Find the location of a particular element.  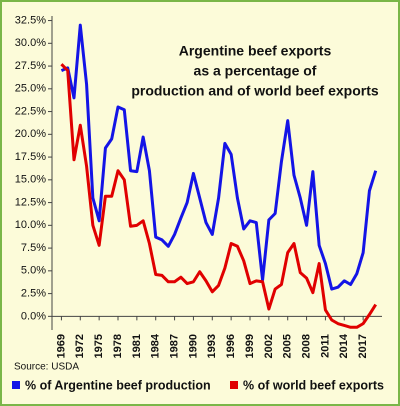

x-tick-label: 1972 is located at coordinates (80, 346).